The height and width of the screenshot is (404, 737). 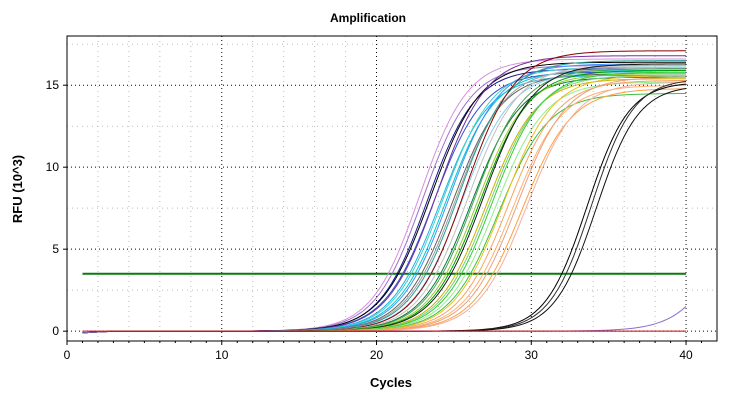 I want to click on y-tick-label: 10, so click(x=53, y=167).